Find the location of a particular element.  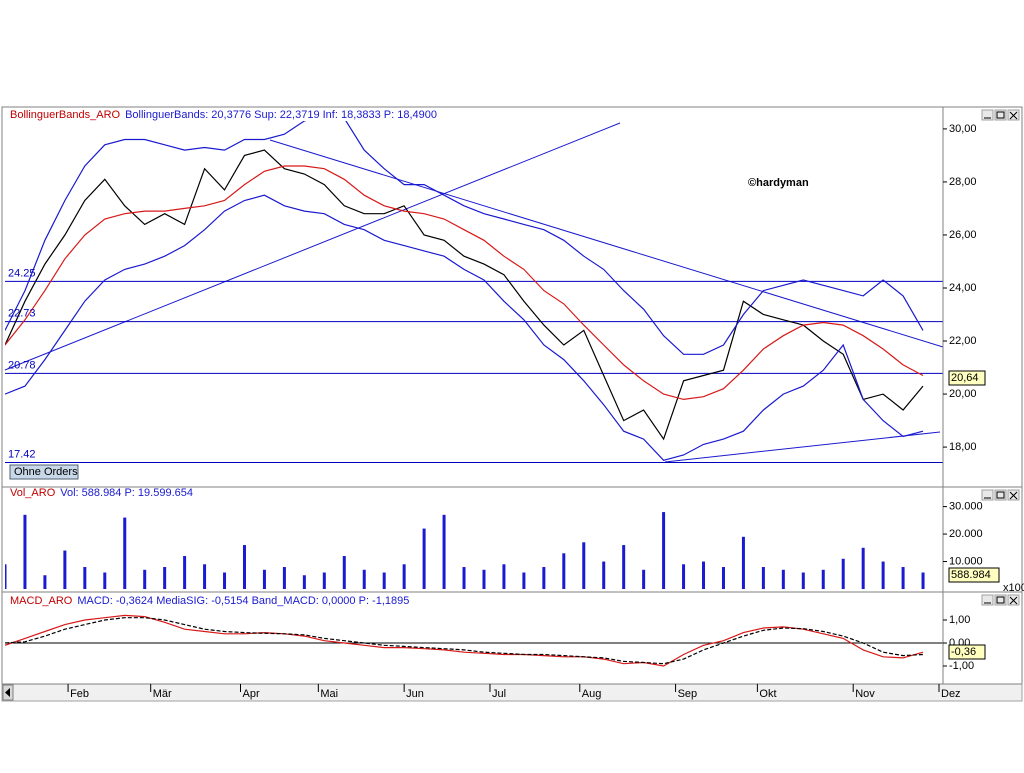

indicator-name: BollinguerBands_ARO is located at coordinates (65, 115).